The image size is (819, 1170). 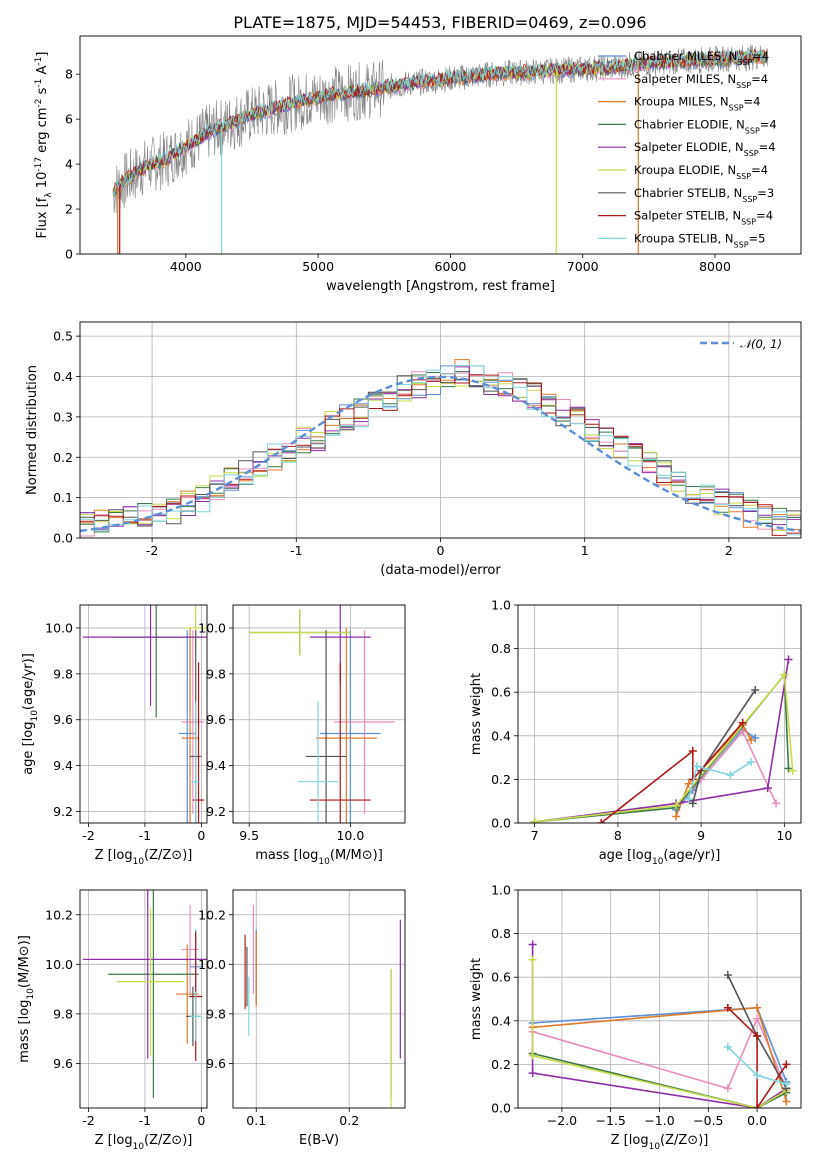 I want to click on y-tick-label: 0.1, so click(x=63, y=497).